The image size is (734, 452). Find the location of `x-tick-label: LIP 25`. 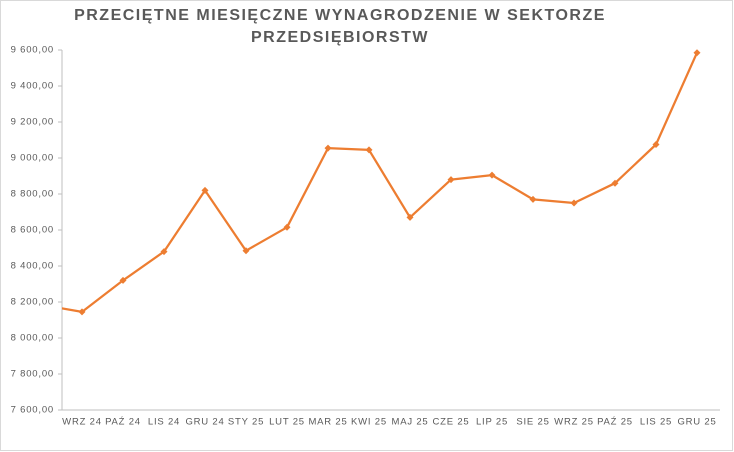

x-tick-label: LIP 25 is located at coordinates (492, 422).